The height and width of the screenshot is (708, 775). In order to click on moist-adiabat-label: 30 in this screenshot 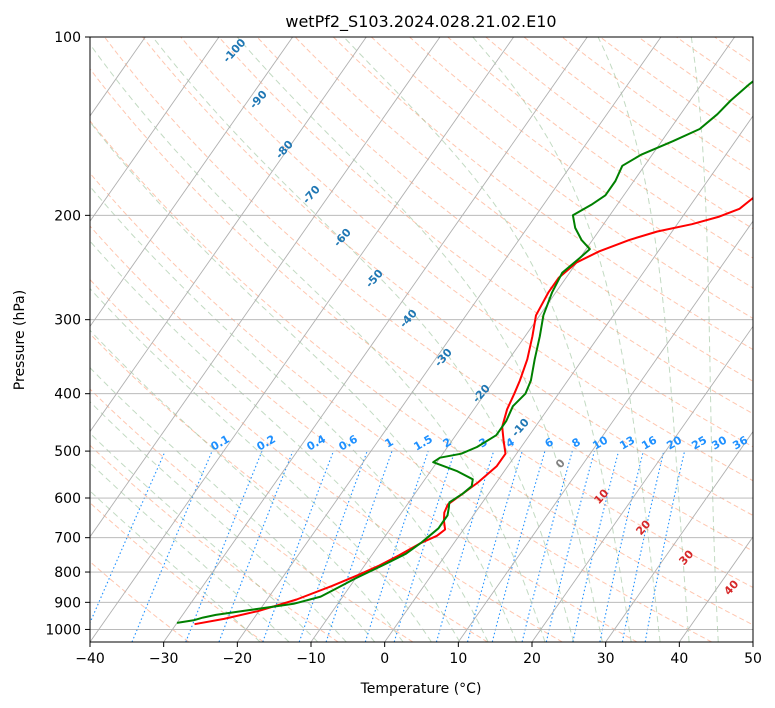, I will do `click(686, 557)`.